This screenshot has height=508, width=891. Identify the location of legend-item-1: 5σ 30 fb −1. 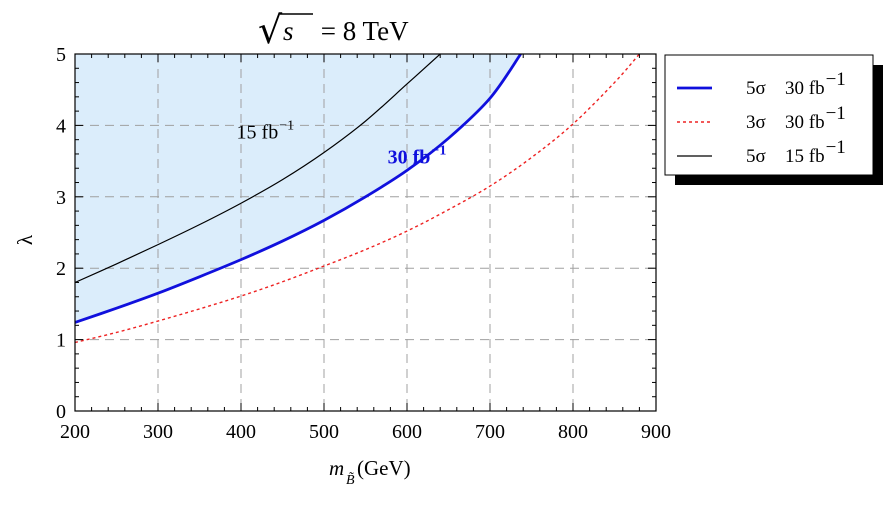
(761, 84).